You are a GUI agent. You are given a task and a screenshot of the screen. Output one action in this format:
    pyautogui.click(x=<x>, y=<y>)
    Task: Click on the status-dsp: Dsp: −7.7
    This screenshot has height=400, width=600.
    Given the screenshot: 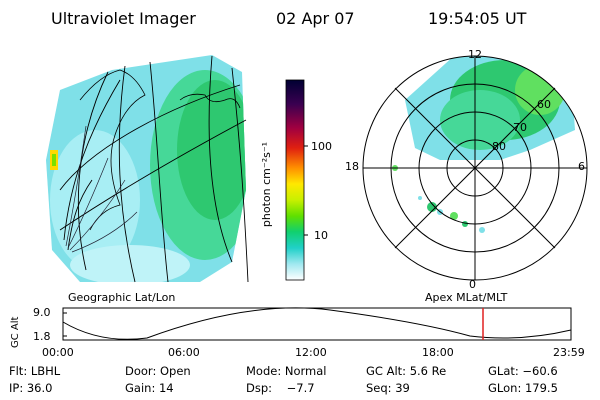 What is the action you would take?
    pyautogui.click(x=280, y=388)
    